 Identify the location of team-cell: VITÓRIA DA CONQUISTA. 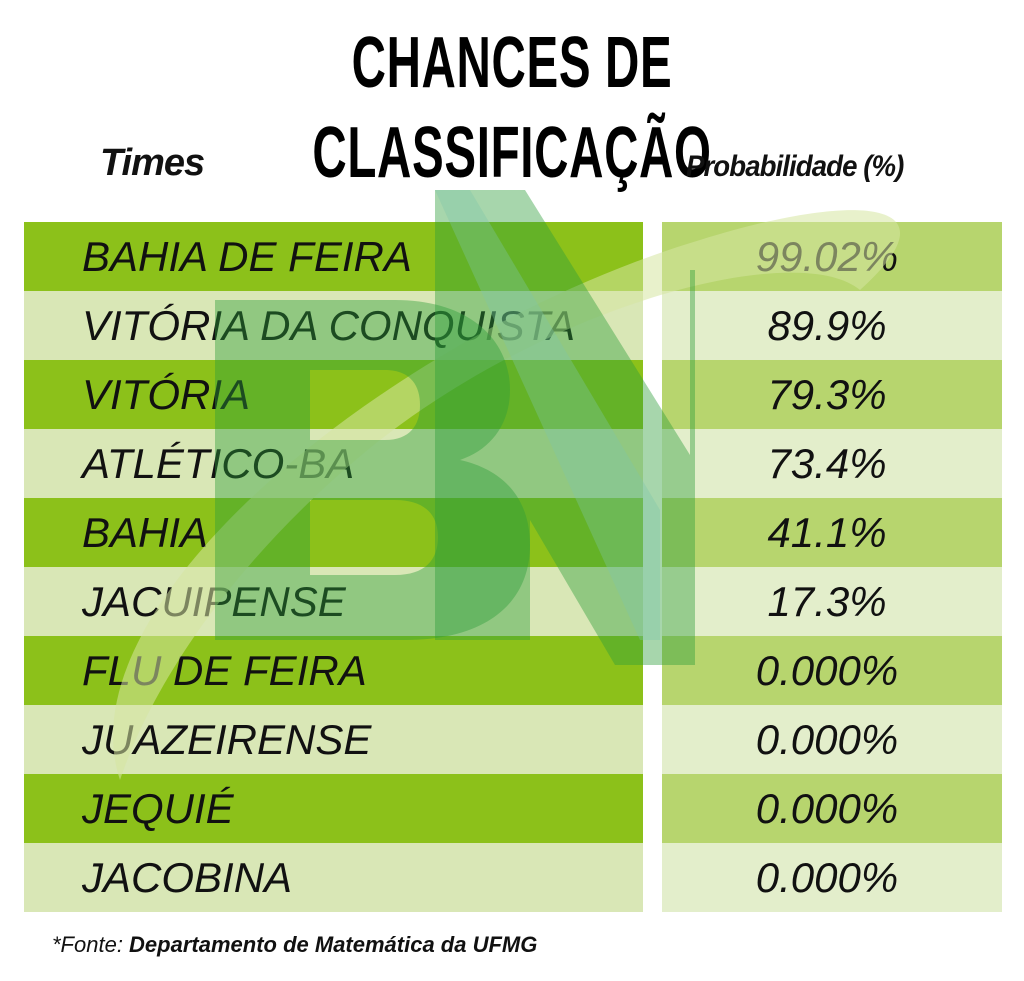
(333, 325).